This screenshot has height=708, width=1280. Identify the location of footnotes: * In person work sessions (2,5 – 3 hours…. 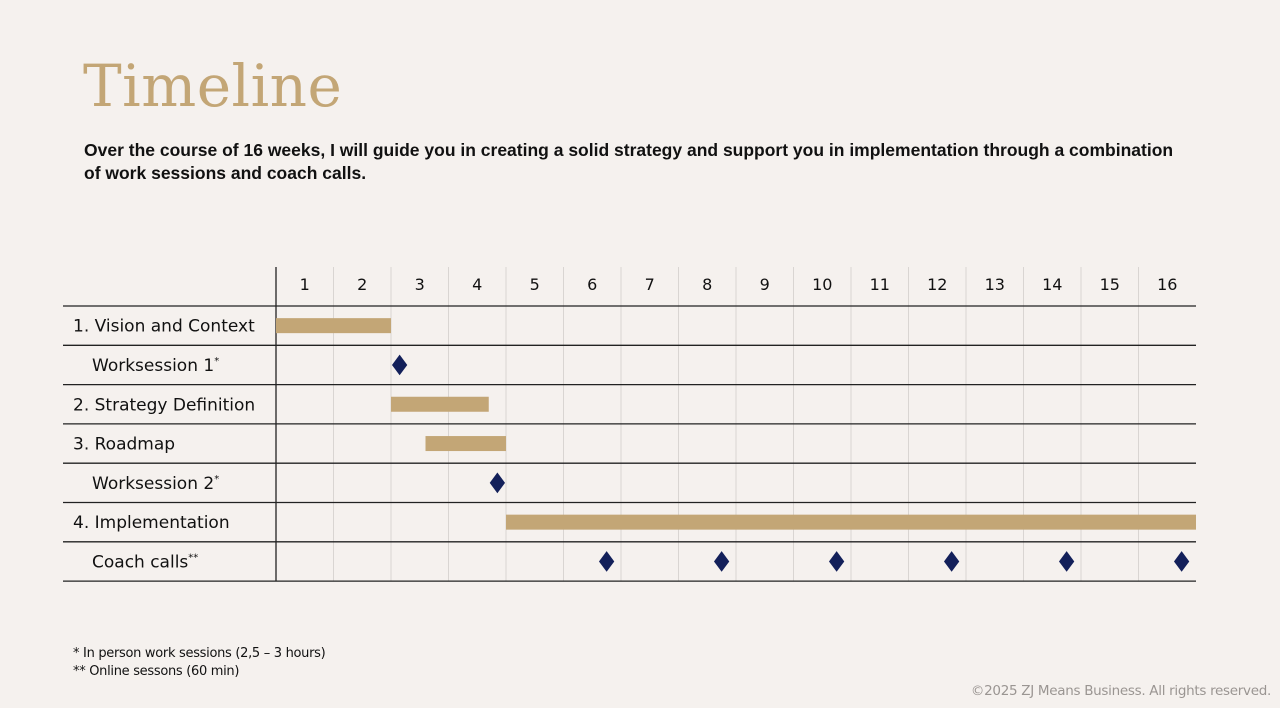
(199, 663).